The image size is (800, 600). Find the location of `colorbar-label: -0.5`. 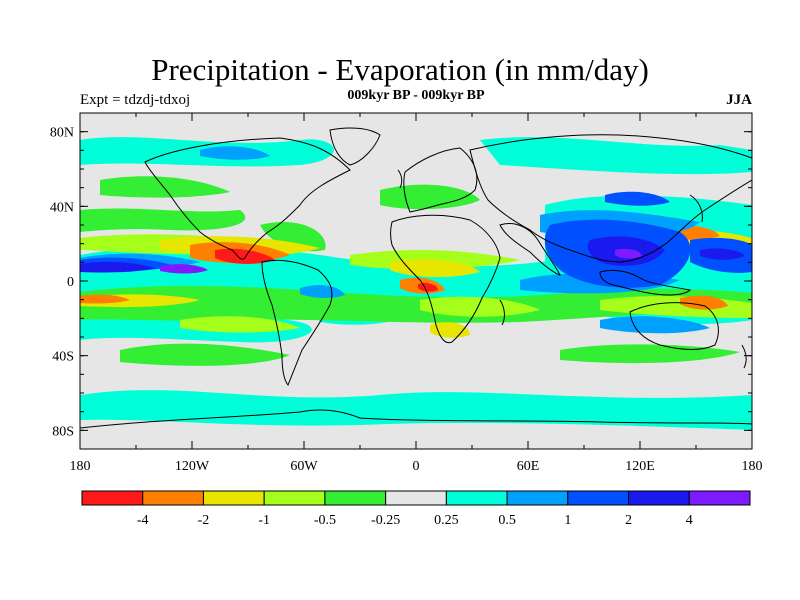

colorbar-label: -0.5 is located at coordinates (325, 520).